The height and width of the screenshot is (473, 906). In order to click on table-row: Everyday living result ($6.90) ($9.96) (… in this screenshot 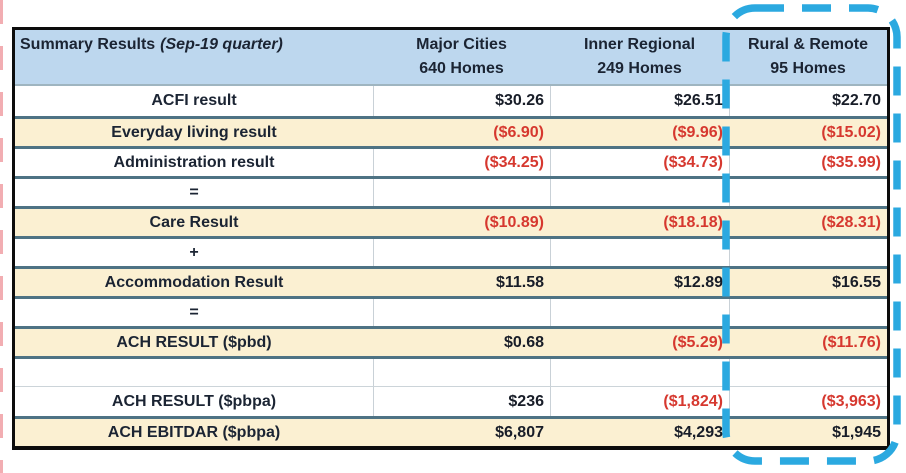, I will do `click(451, 131)`.